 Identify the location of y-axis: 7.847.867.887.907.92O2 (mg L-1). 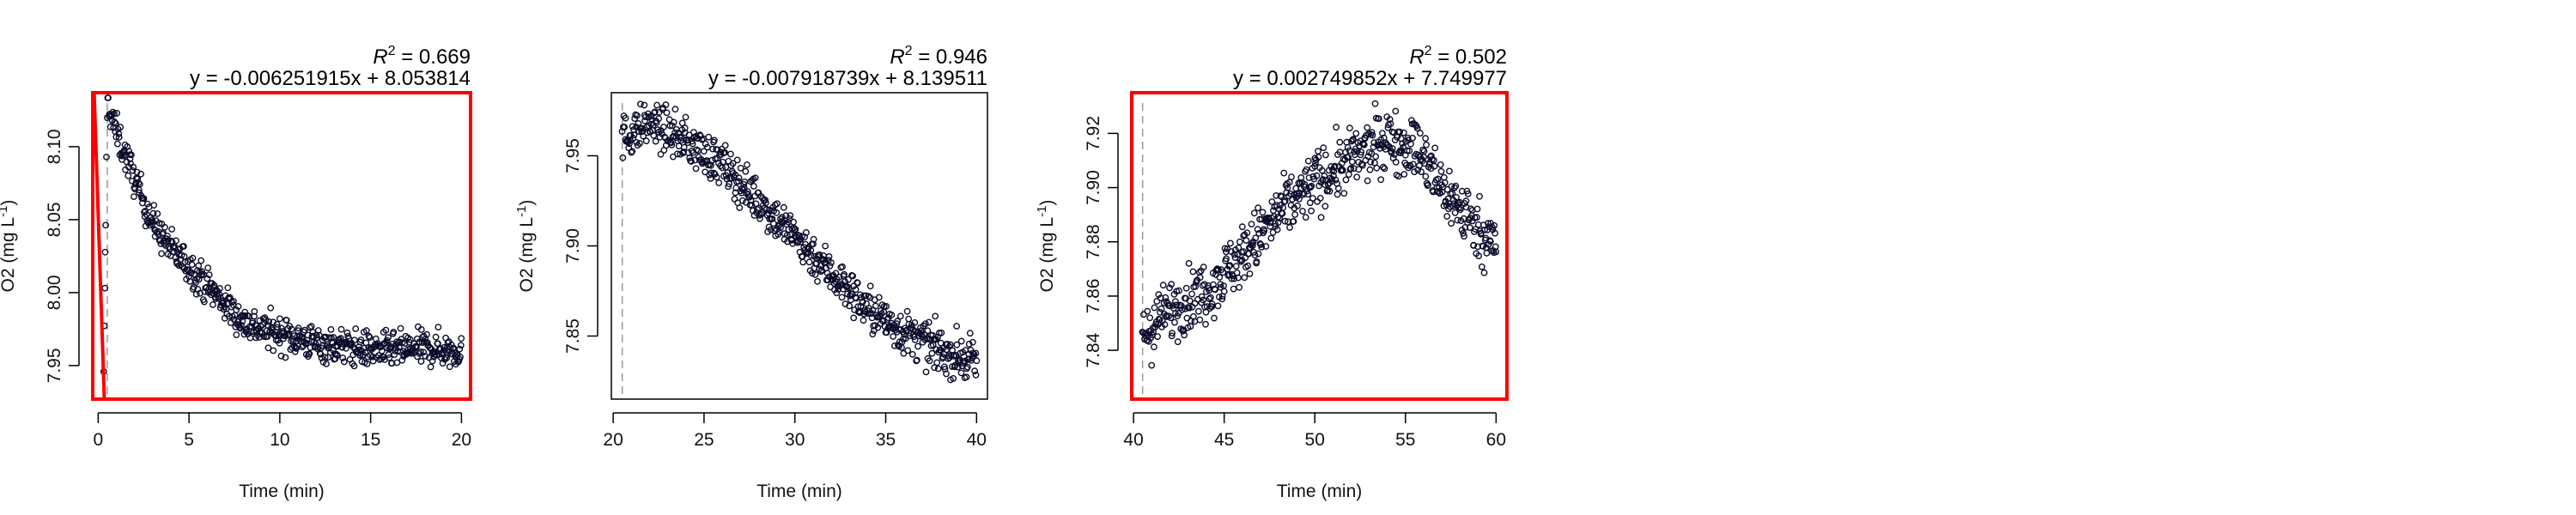
(1076, 242).